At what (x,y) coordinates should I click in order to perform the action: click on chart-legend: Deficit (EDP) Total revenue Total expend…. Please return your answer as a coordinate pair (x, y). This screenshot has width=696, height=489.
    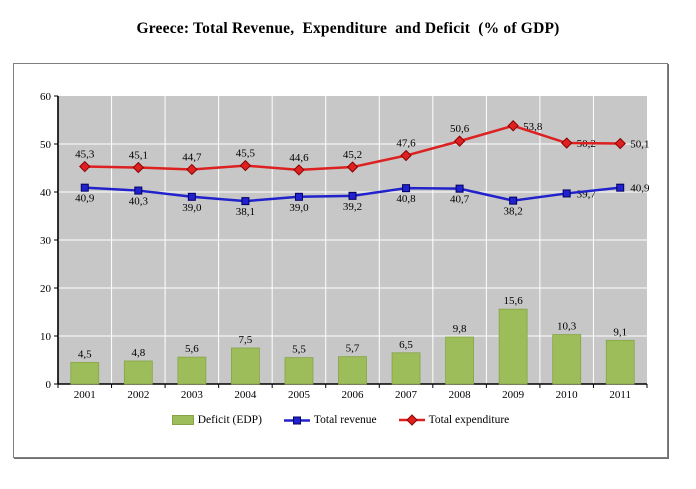
    Looking at the image, I should click on (340, 420).